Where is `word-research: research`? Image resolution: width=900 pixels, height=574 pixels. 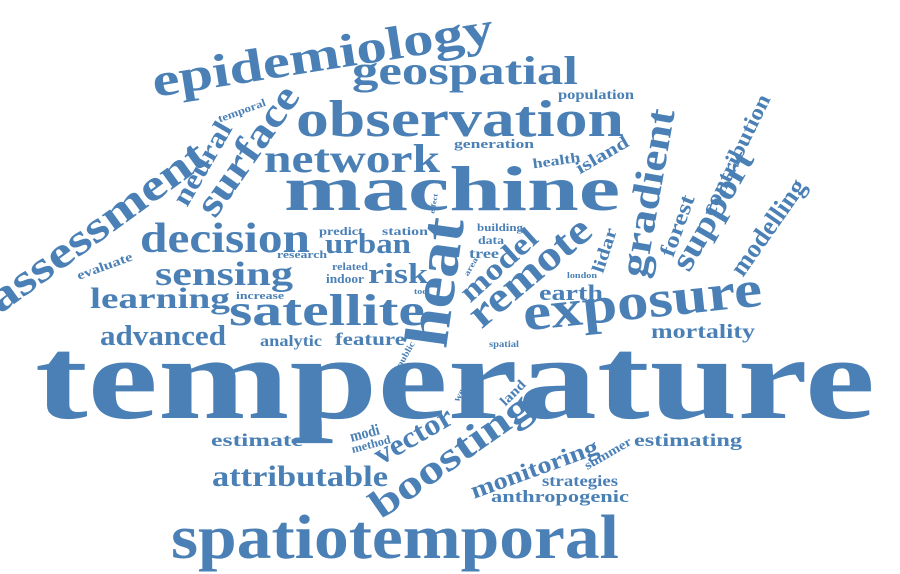
word-research: research is located at coordinates (302, 255).